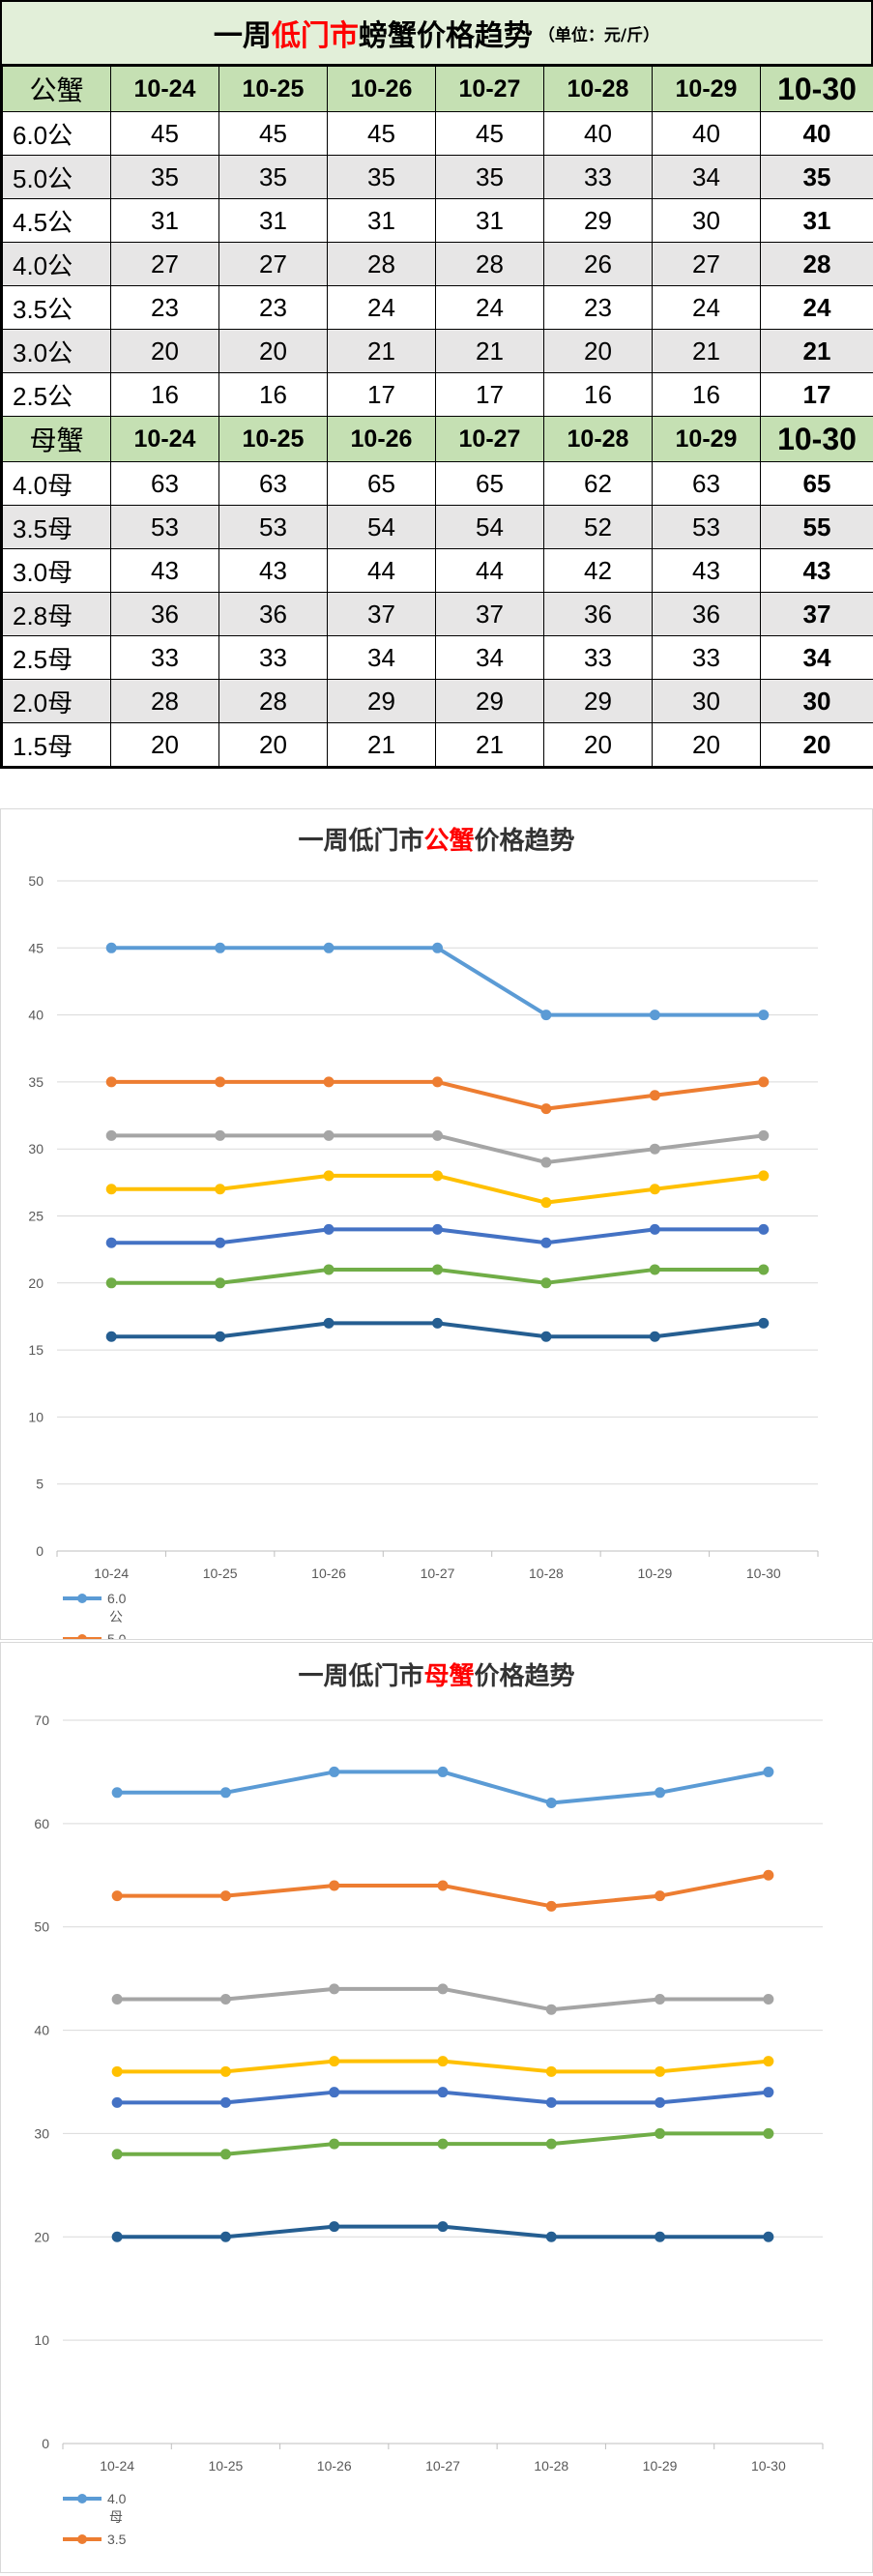 The image size is (873, 2576). Describe the element at coordinates (817, 527) in the screenshot. I see `price-cell: 55` at that location.